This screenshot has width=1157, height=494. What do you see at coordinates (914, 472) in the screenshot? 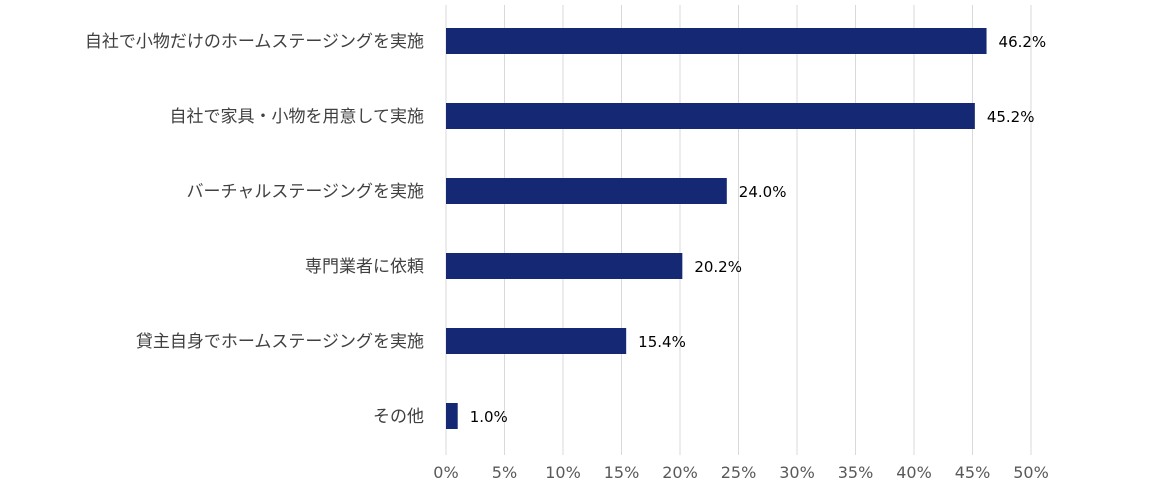
I see `x-tick-label: 40%` at bounding box center [914, 472].